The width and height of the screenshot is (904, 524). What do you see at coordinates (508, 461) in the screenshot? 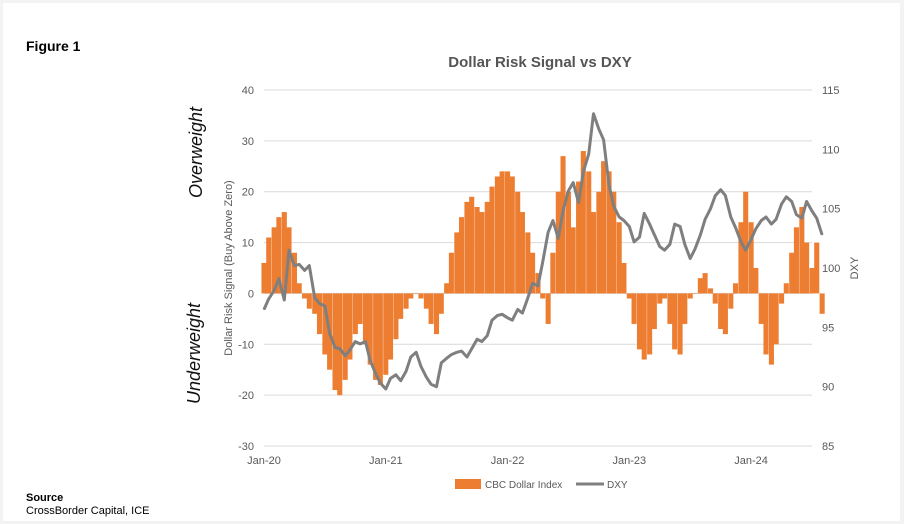
I see `x-tick-label: Jan-22` at bounding box center [508, 461].